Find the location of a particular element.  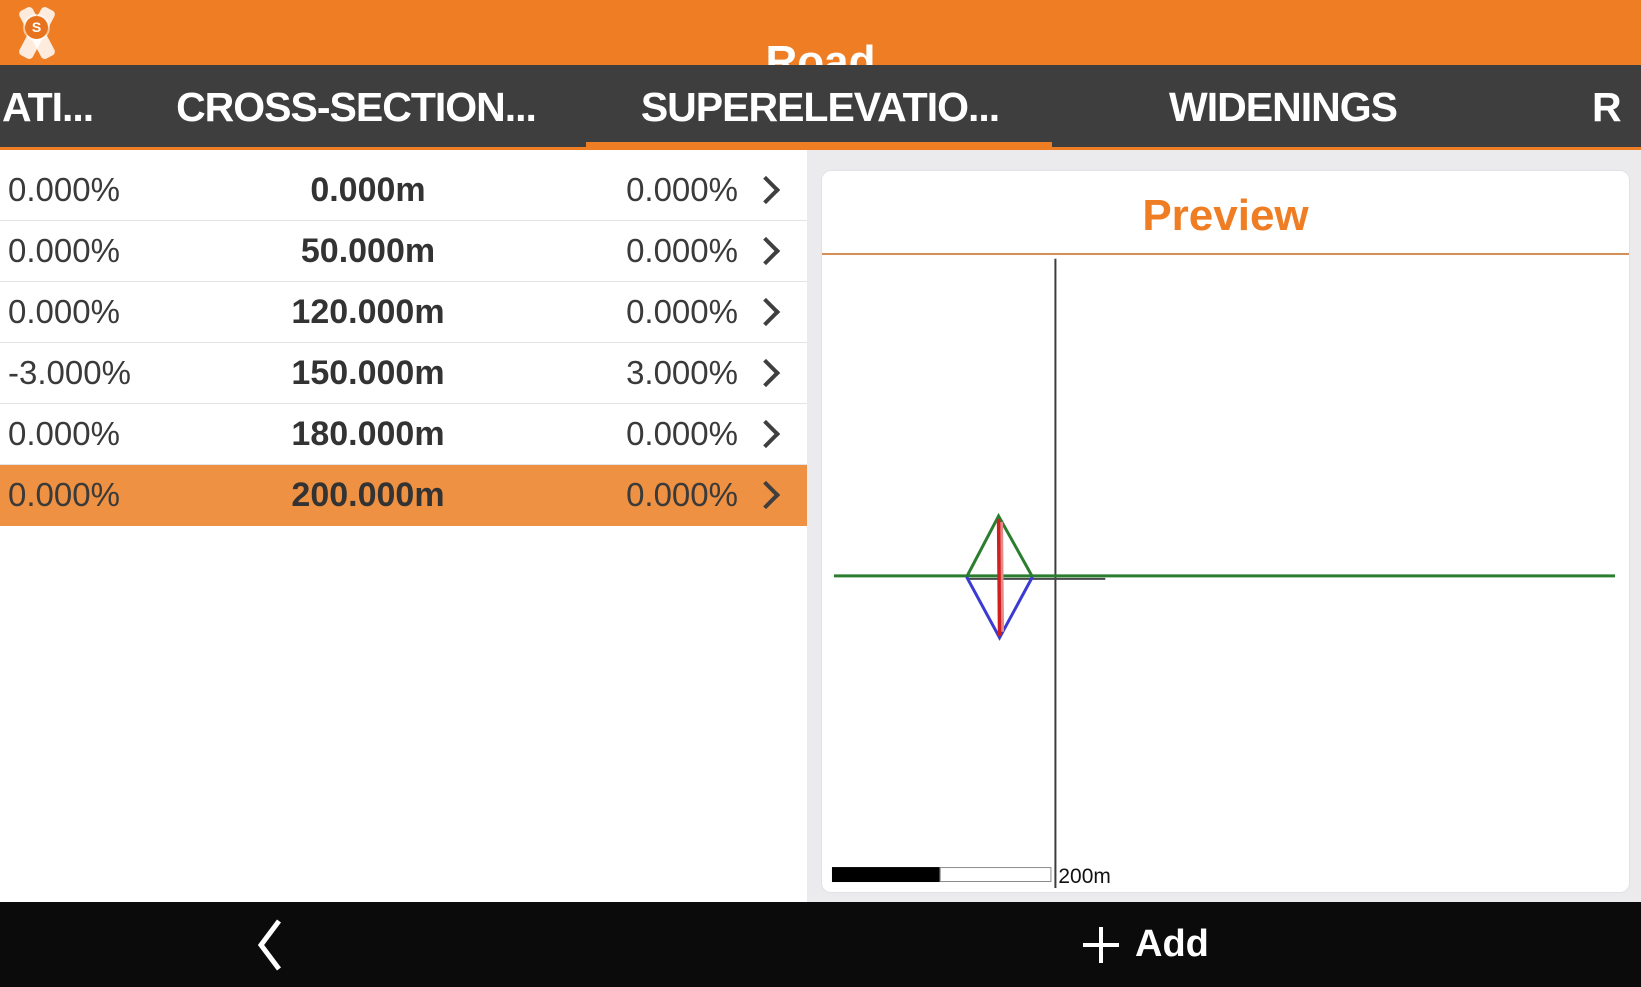

back-chevron-icon is located at coordinates (269, 944).